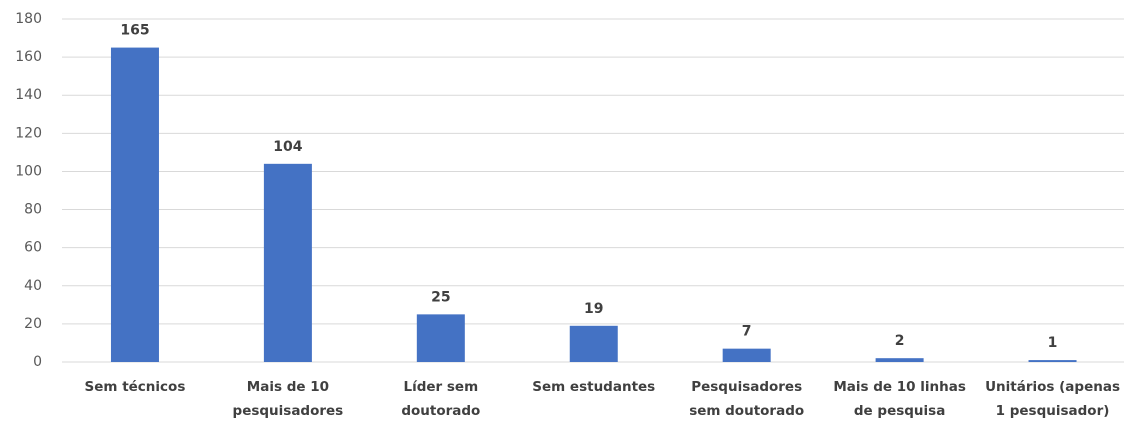 The width and height of the screenshot is (1129, 423). Describe the element at coordinates (747, 332) in the screenshot. I see `value-label: 7` at that location.